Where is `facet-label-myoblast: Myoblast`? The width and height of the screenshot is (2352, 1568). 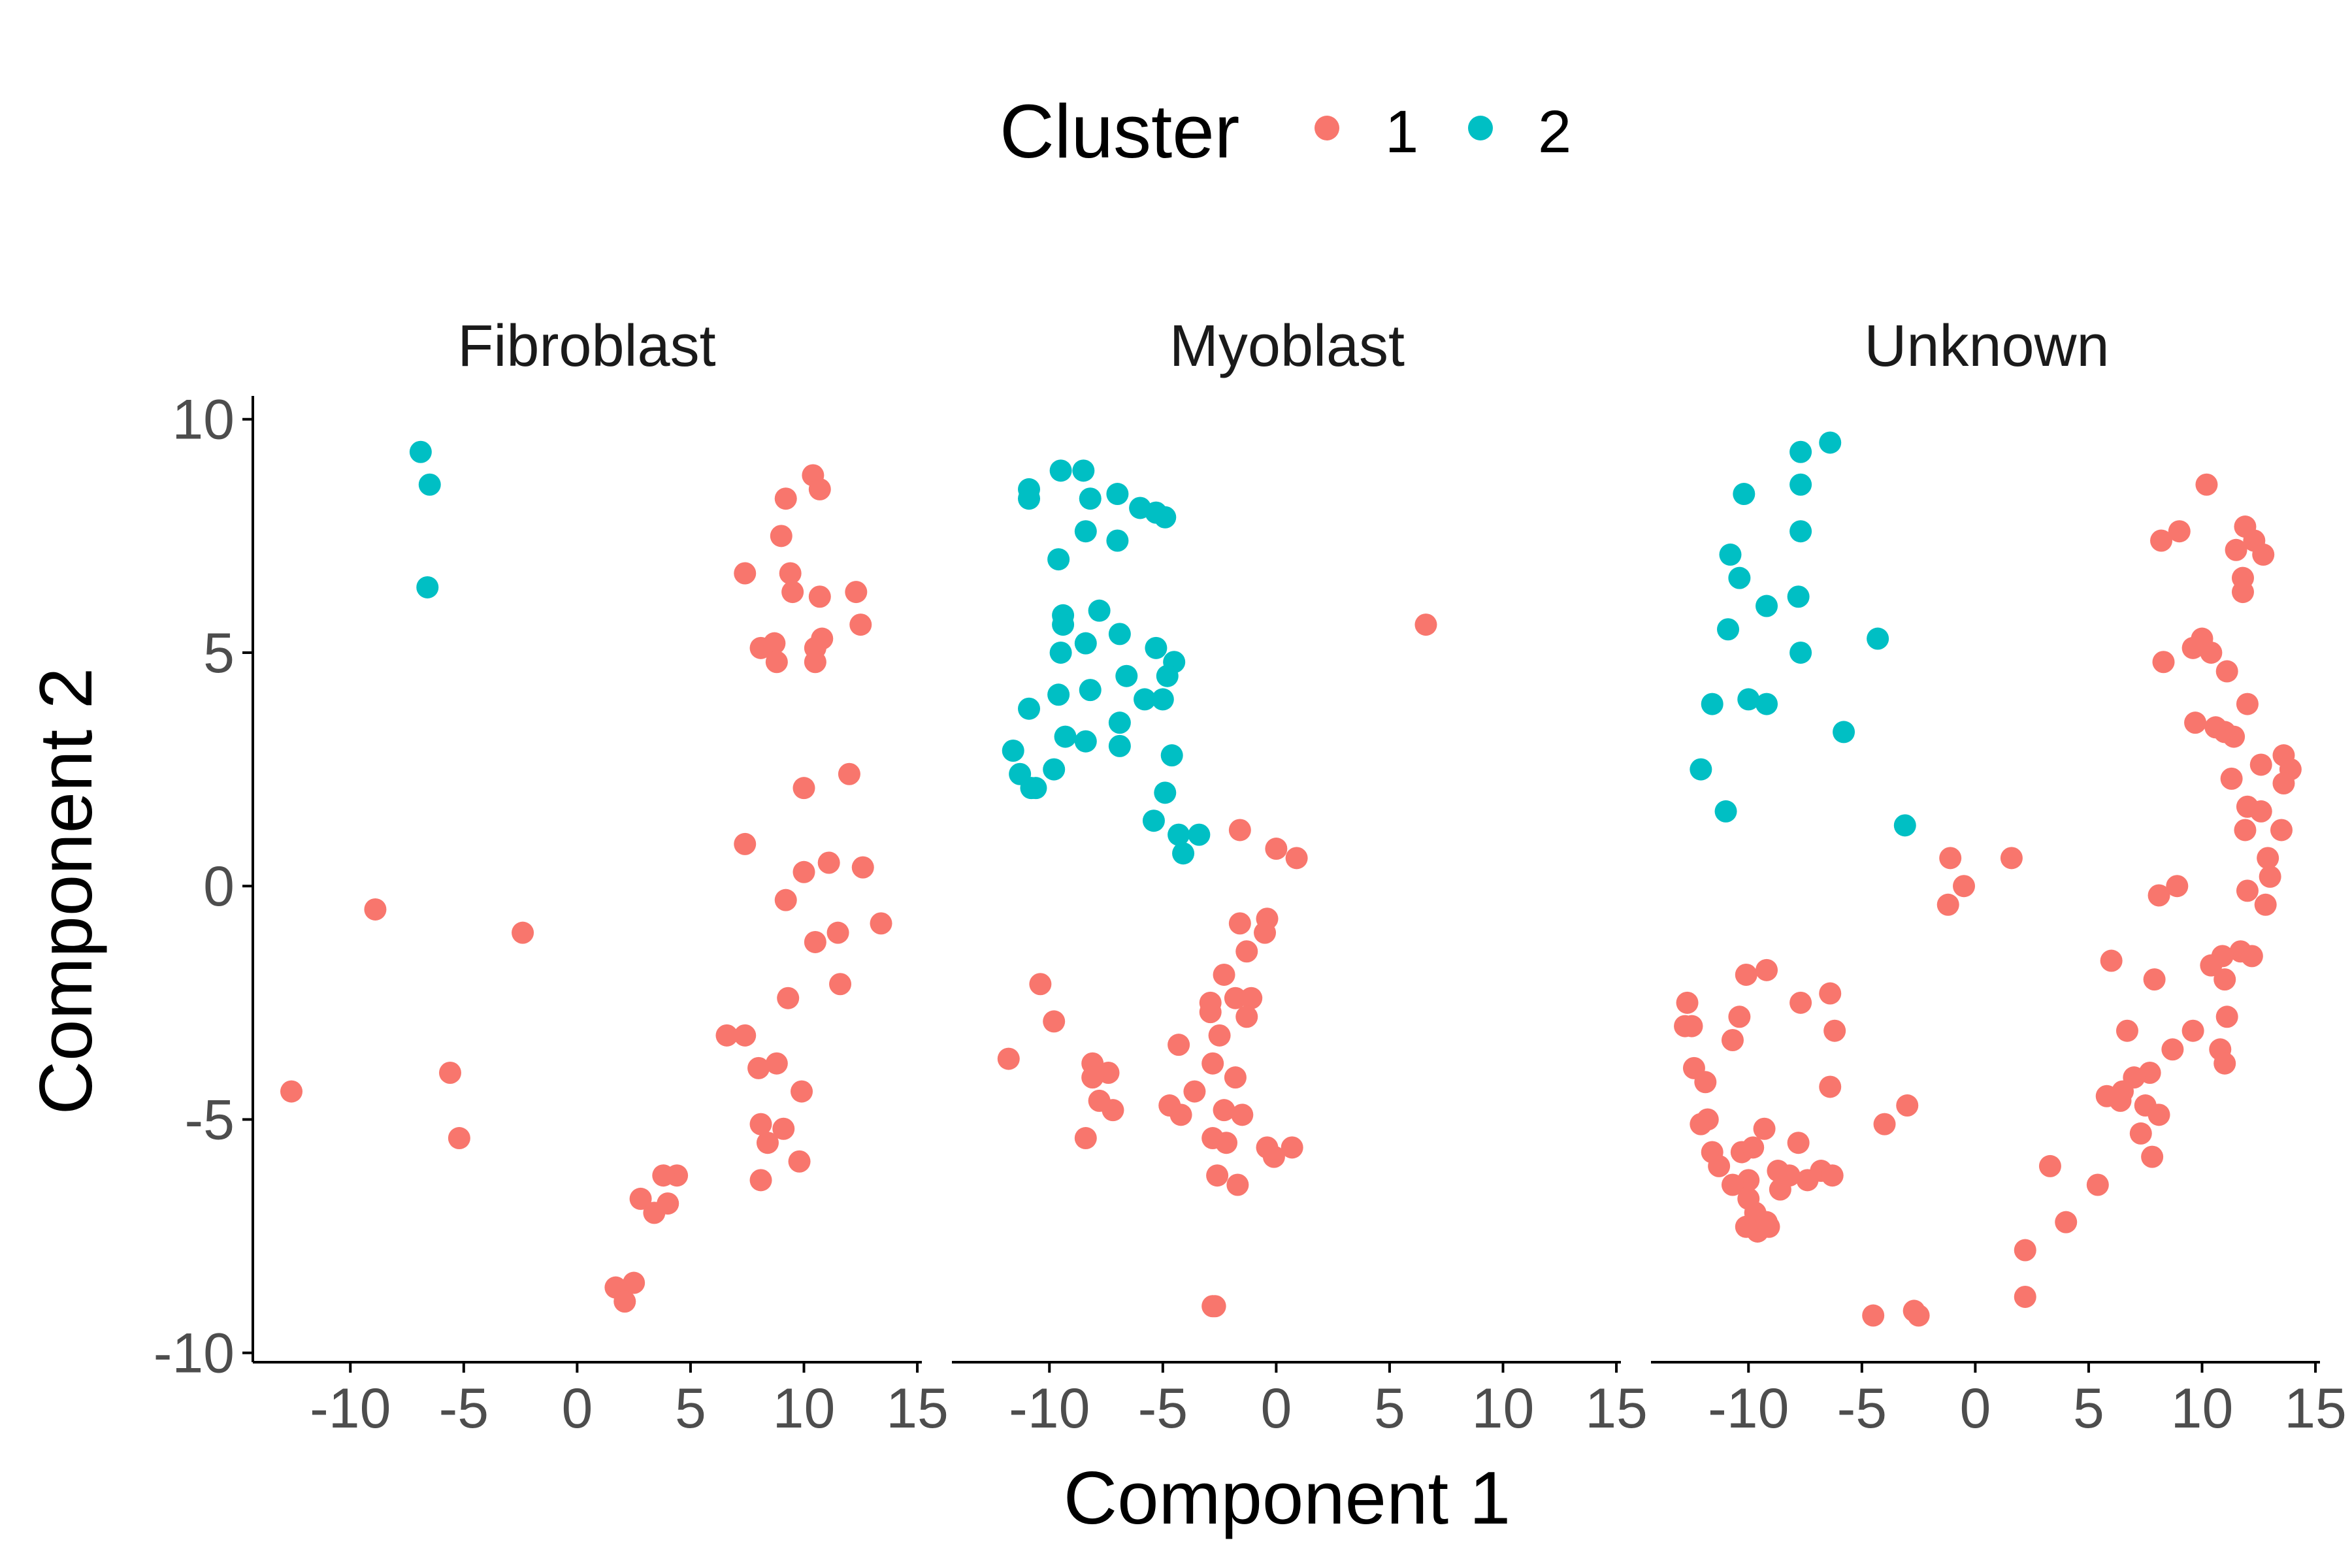 facet-label-myoblast: Myoblast is located at coordinates (1287, 346).